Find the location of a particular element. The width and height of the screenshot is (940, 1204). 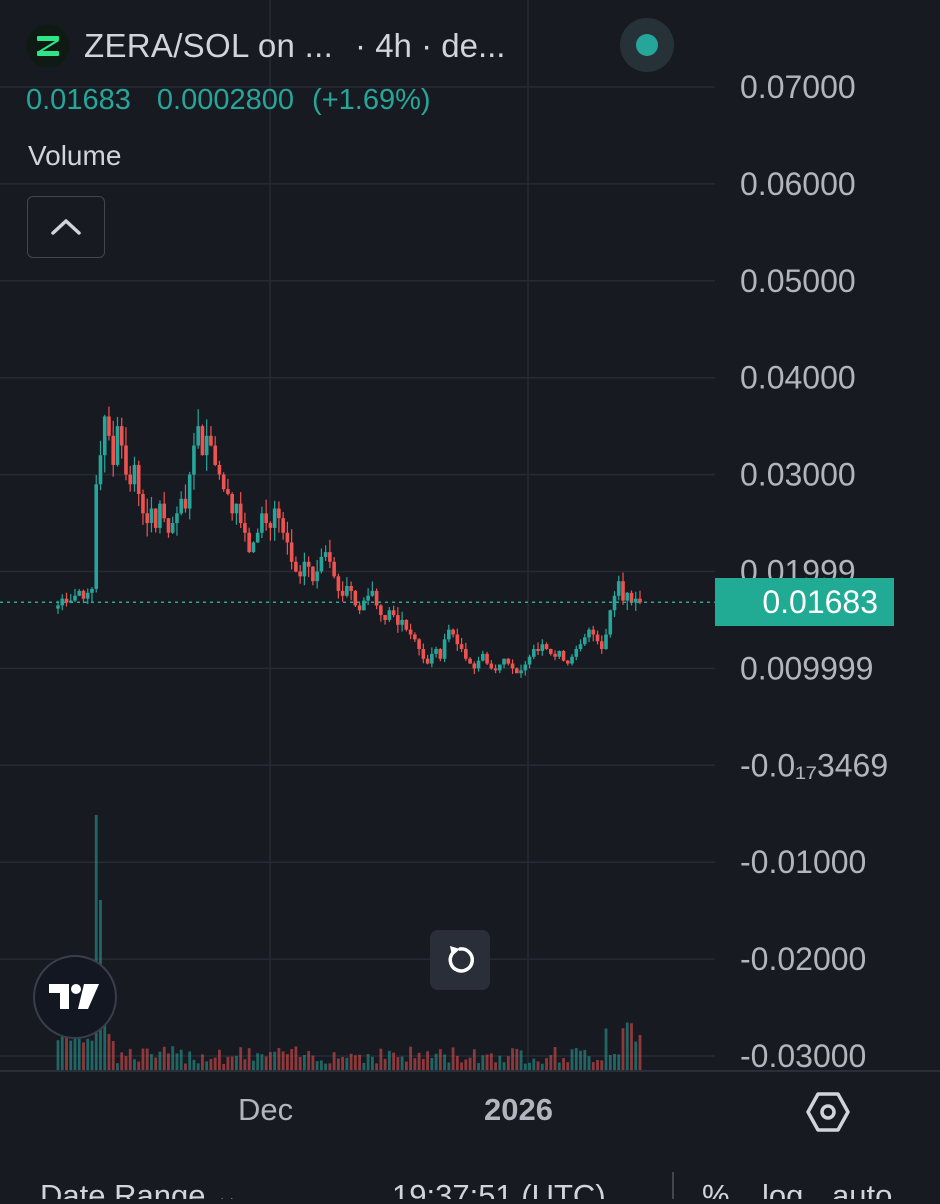

change-percent: (+1.69%) is located at coordinates (371, 100).